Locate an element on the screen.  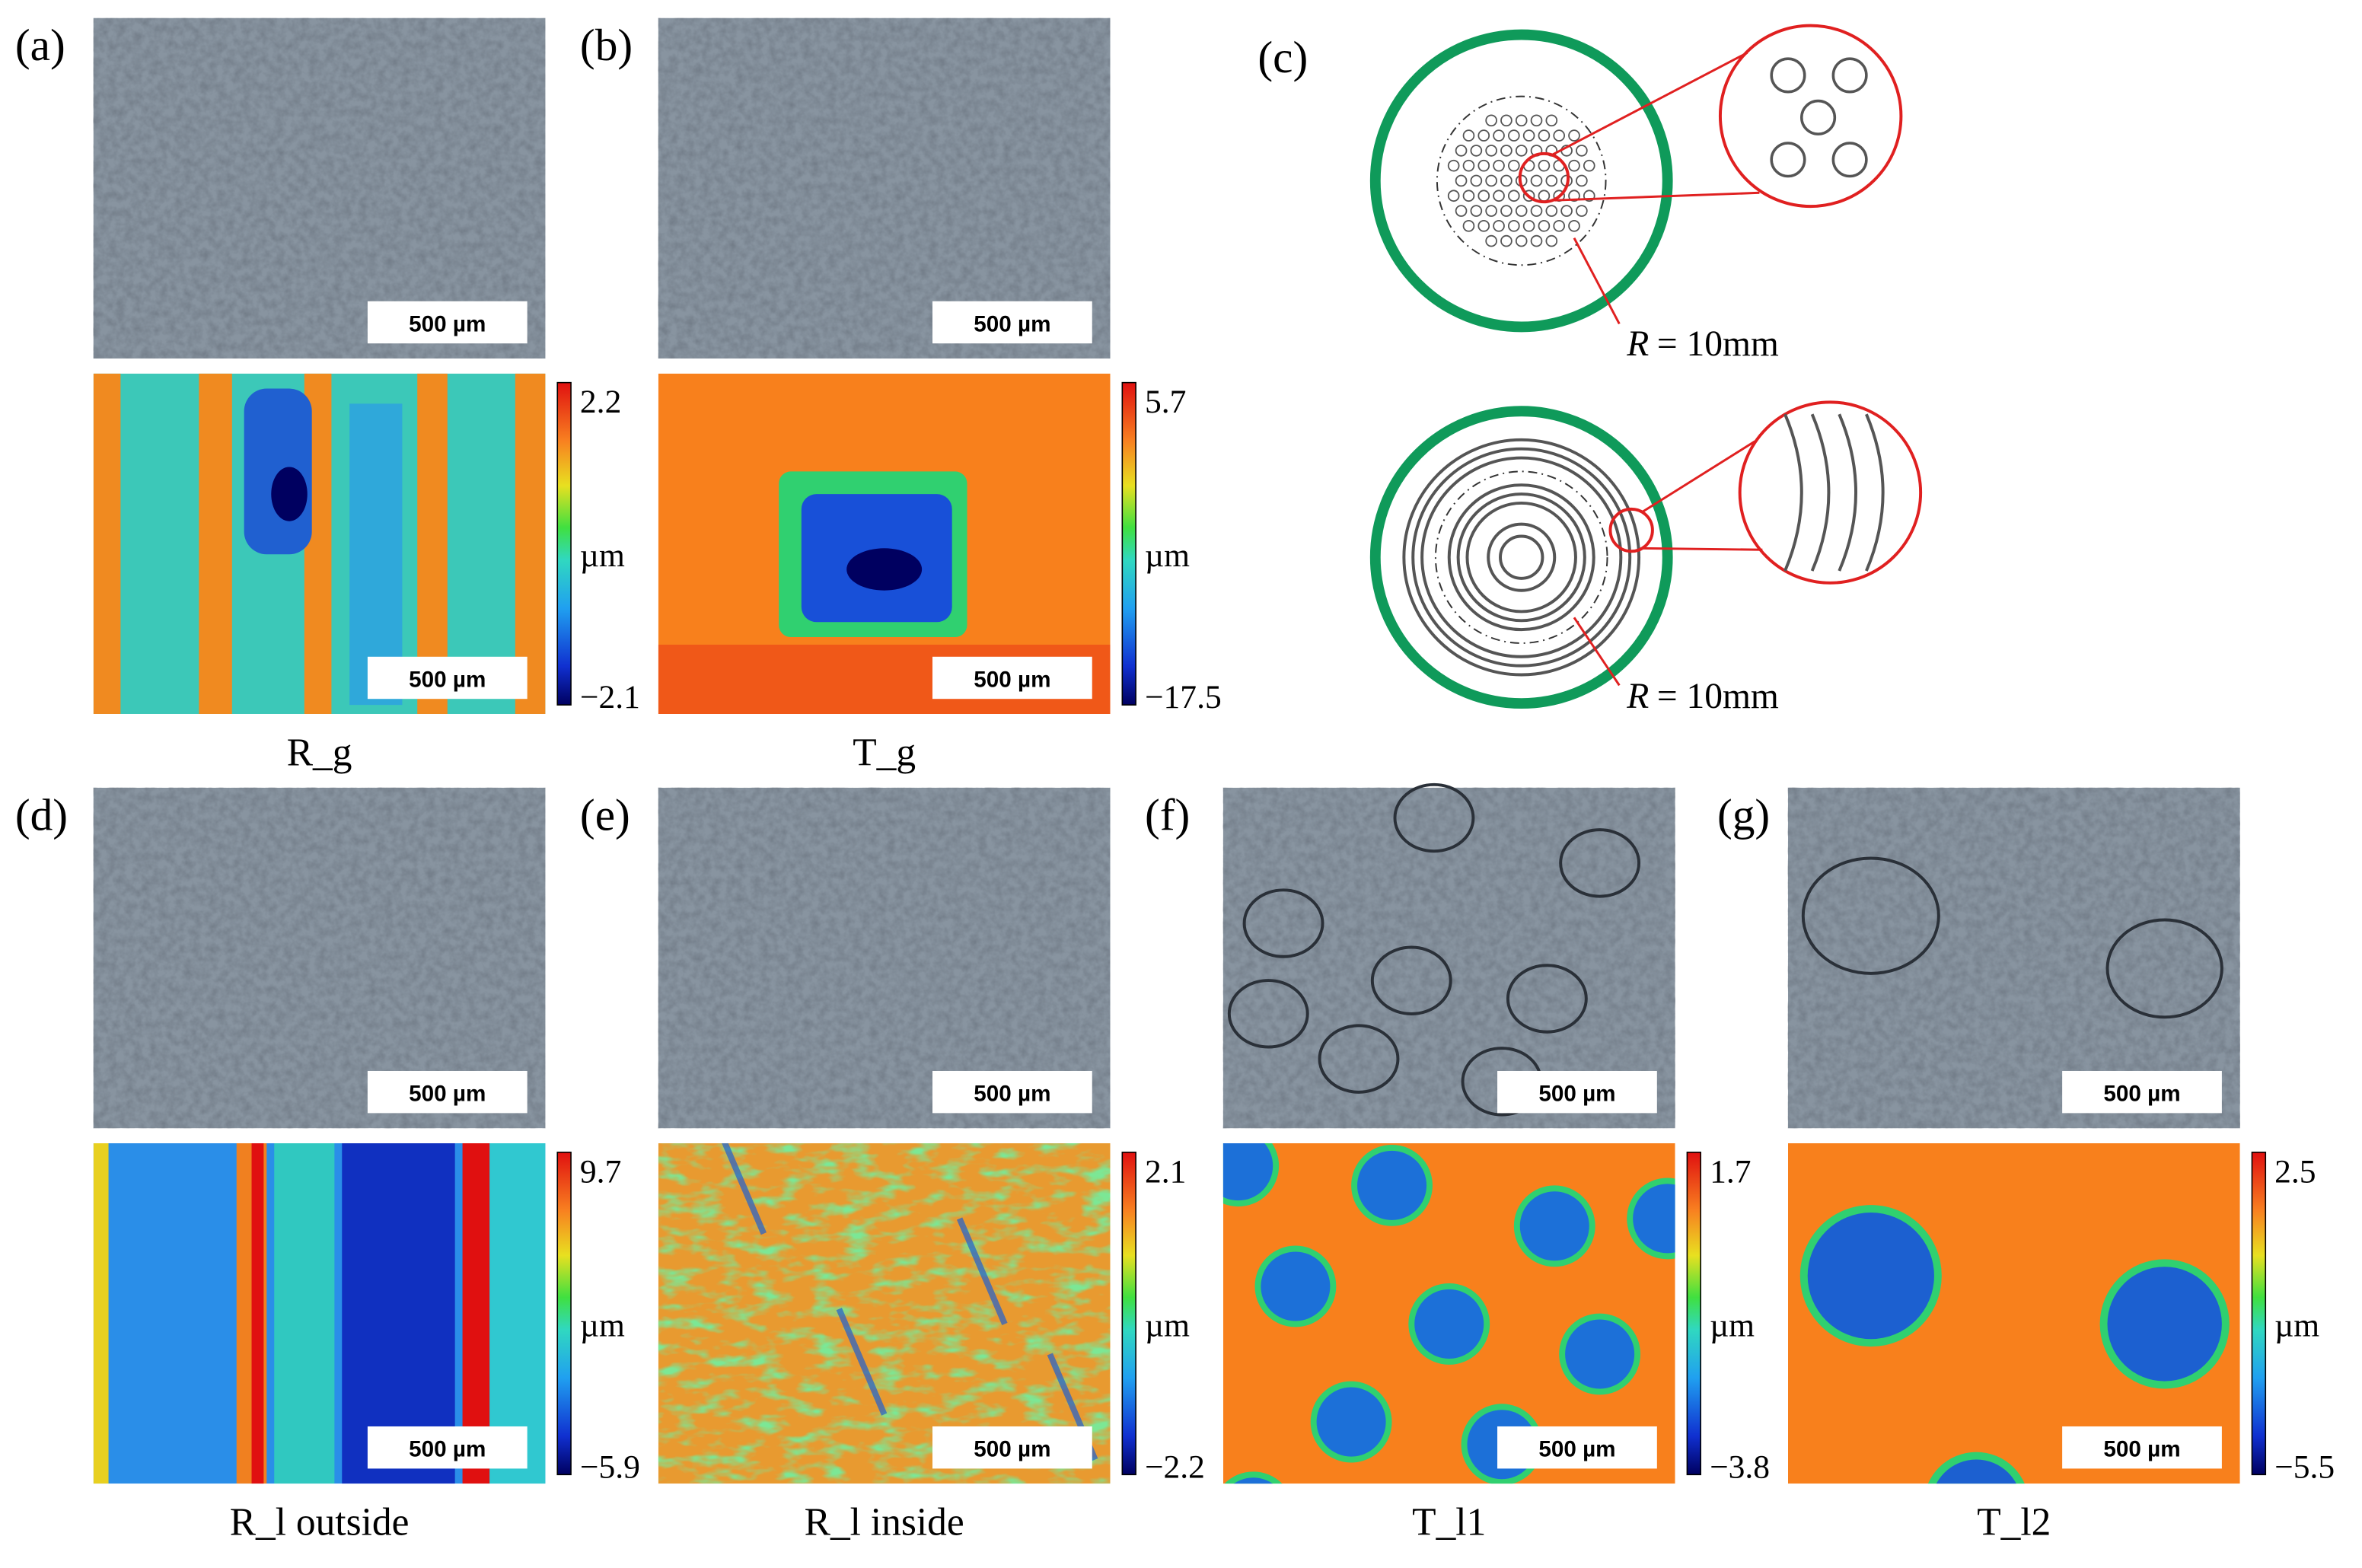
colorbar-max: 2.2 is located at coordinates (600, 402).